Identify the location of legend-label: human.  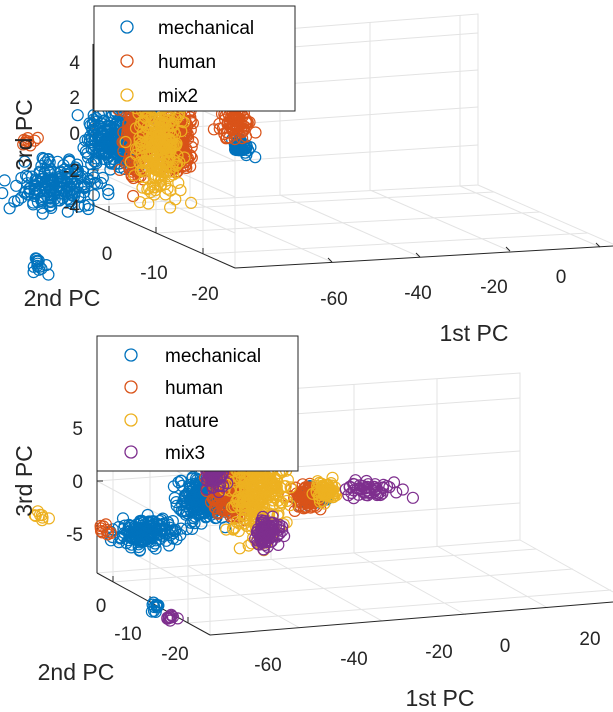
(187, 62).